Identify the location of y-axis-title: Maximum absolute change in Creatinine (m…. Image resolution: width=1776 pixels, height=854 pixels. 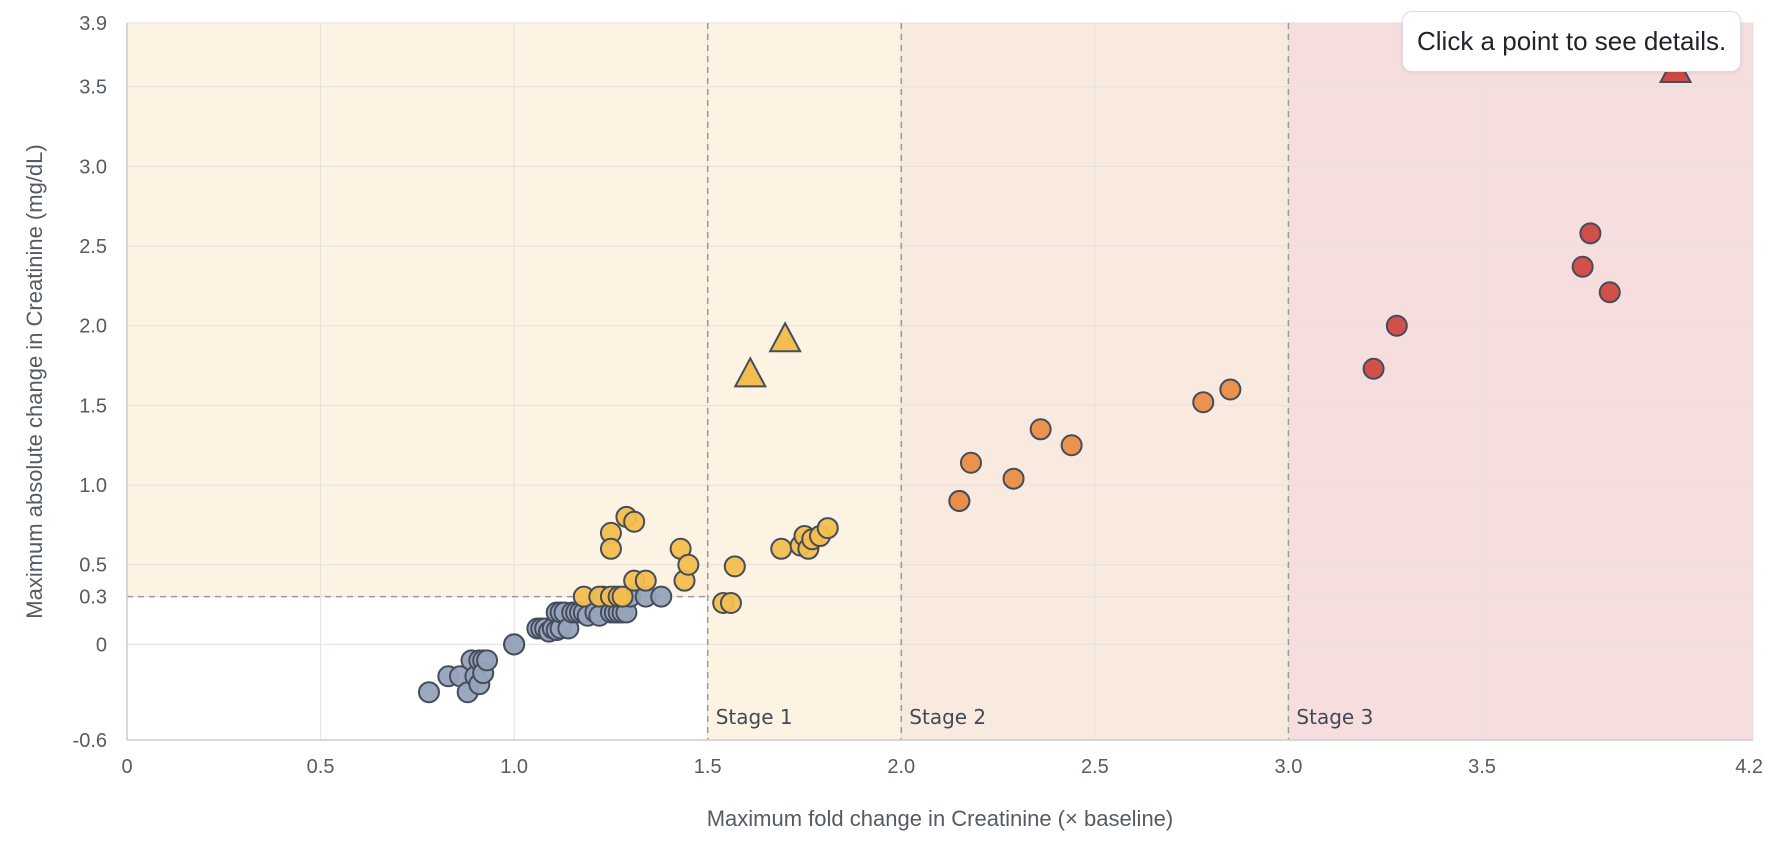
(34, 381).